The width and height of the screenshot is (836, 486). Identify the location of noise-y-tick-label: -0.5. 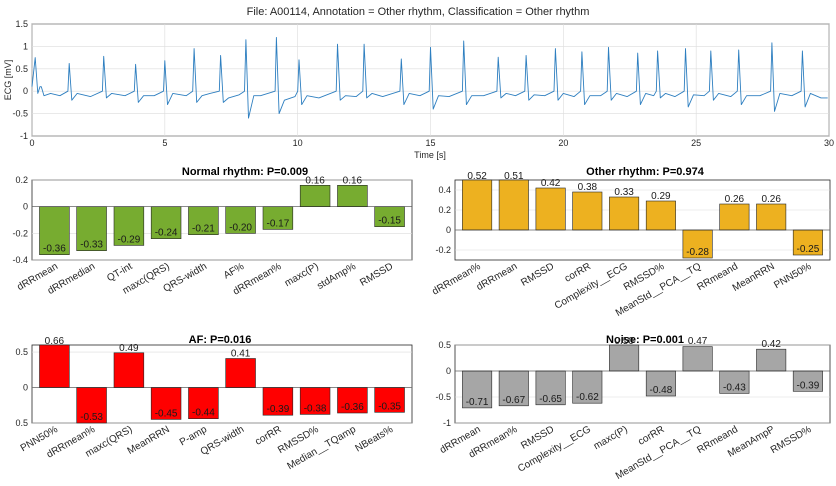
(443, 397).